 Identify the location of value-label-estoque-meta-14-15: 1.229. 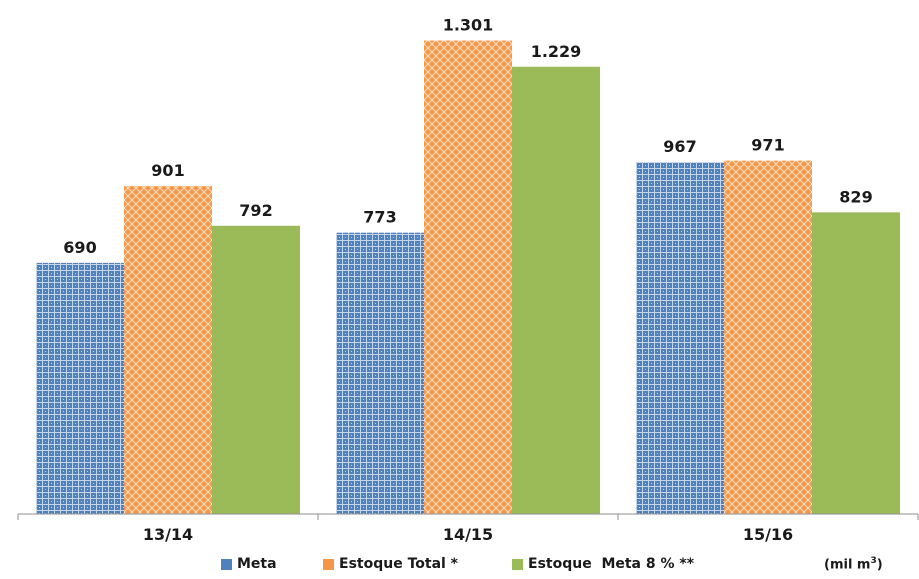
(556, 51).